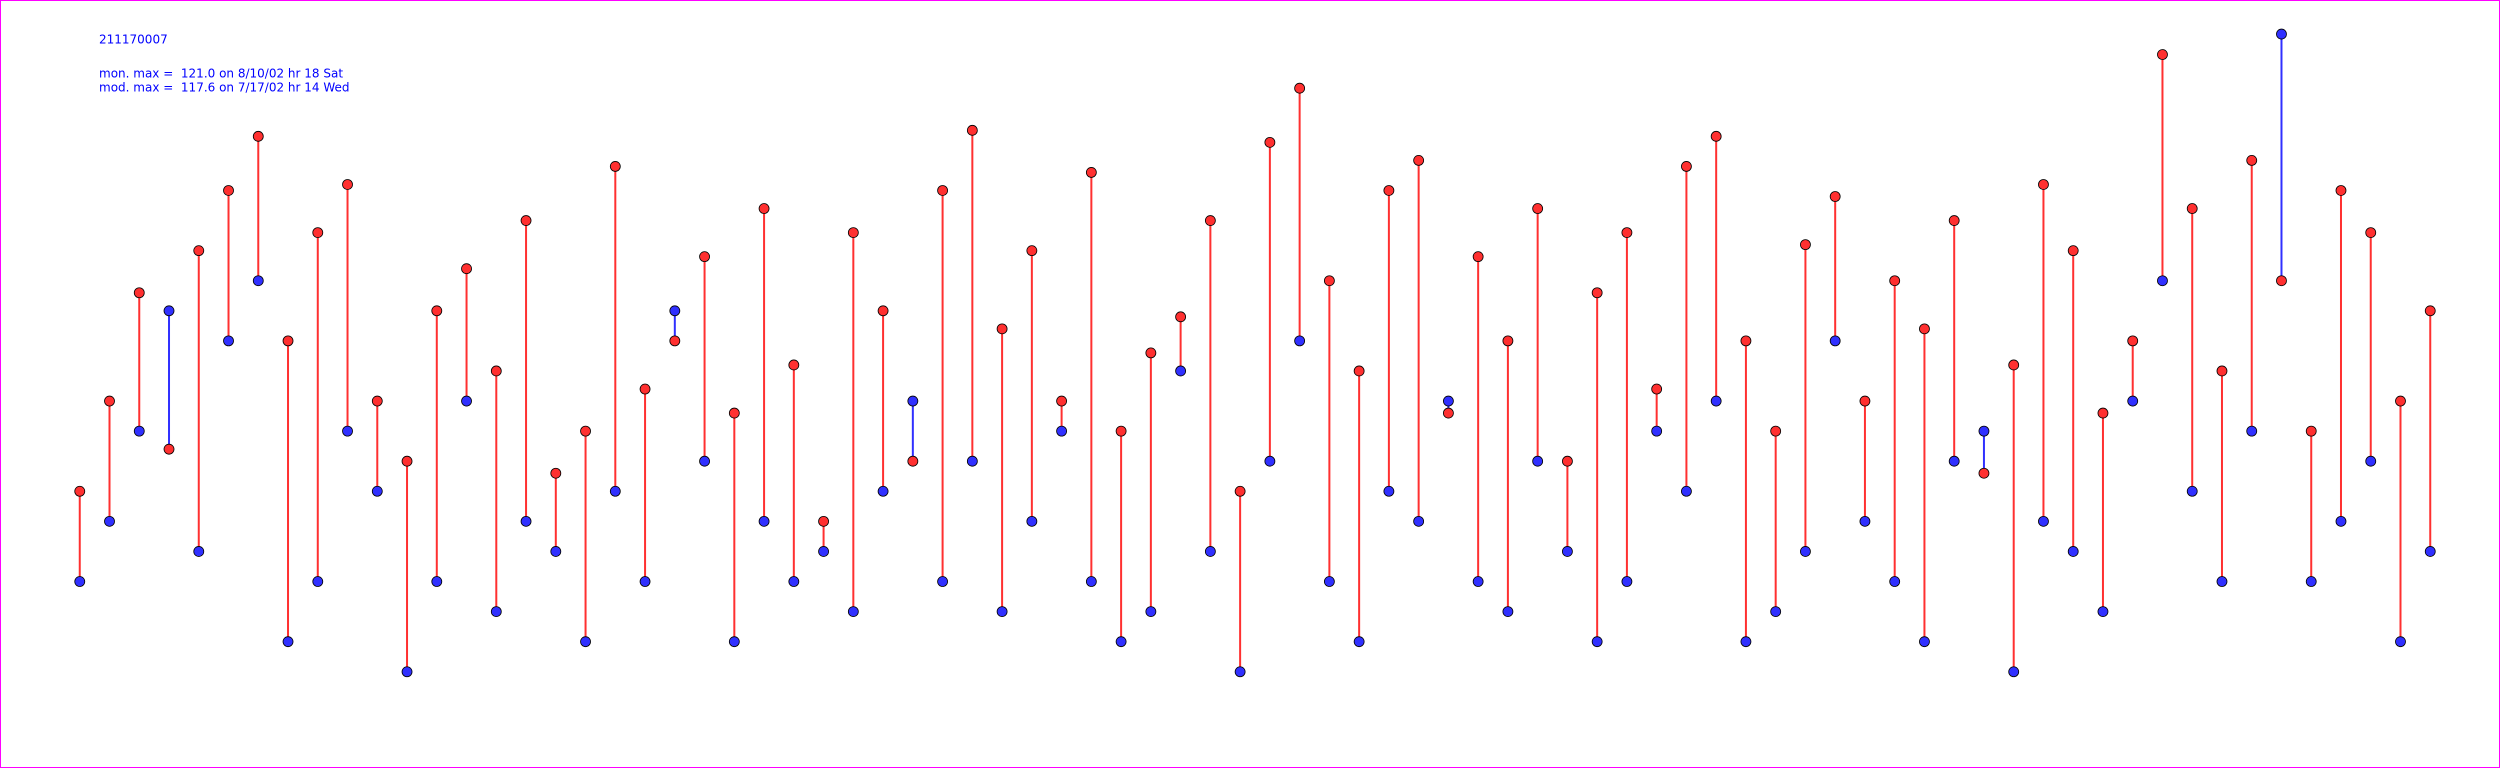  What do you see at coordinates (133, 40) in the screenshot?
I see `chart-title: 211170007` at bounding box center [133, 40].